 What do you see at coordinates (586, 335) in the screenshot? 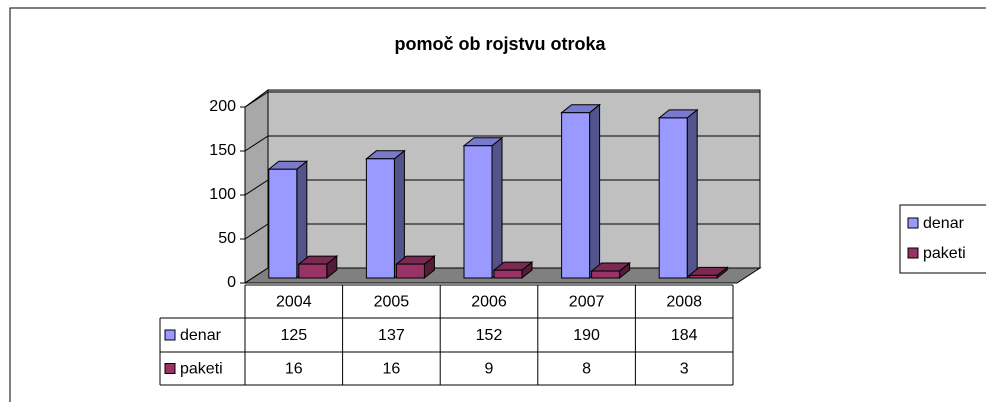
I see `table-value: 190` at bounding box center [586, 335].